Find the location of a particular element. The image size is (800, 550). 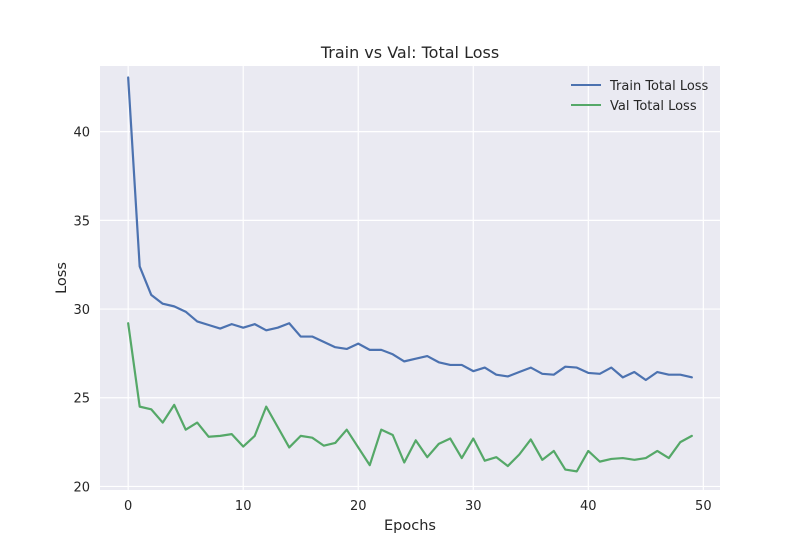

y-tick-label: 30 is located at coordinates (81, 310).